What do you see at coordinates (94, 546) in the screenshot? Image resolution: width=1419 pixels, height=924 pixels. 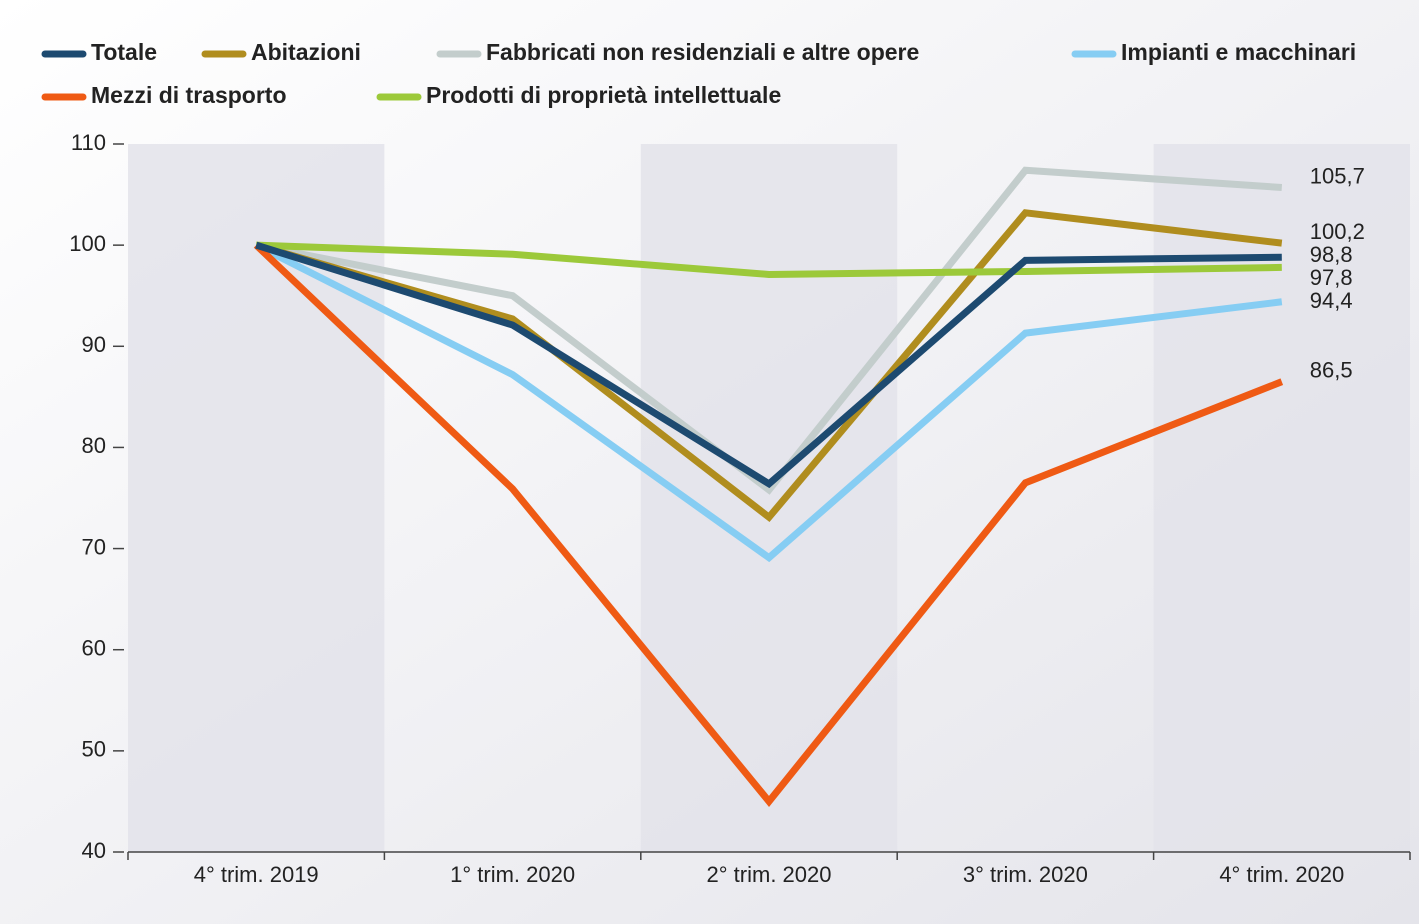 I see `y-tick-label: 70` at bounding box center [94, 546].